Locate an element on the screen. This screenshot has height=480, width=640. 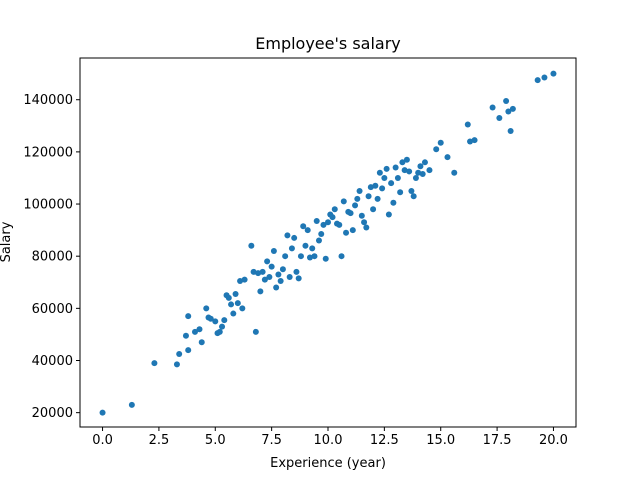
y-tick-label: 120000 is located at coordinates (48, 152).